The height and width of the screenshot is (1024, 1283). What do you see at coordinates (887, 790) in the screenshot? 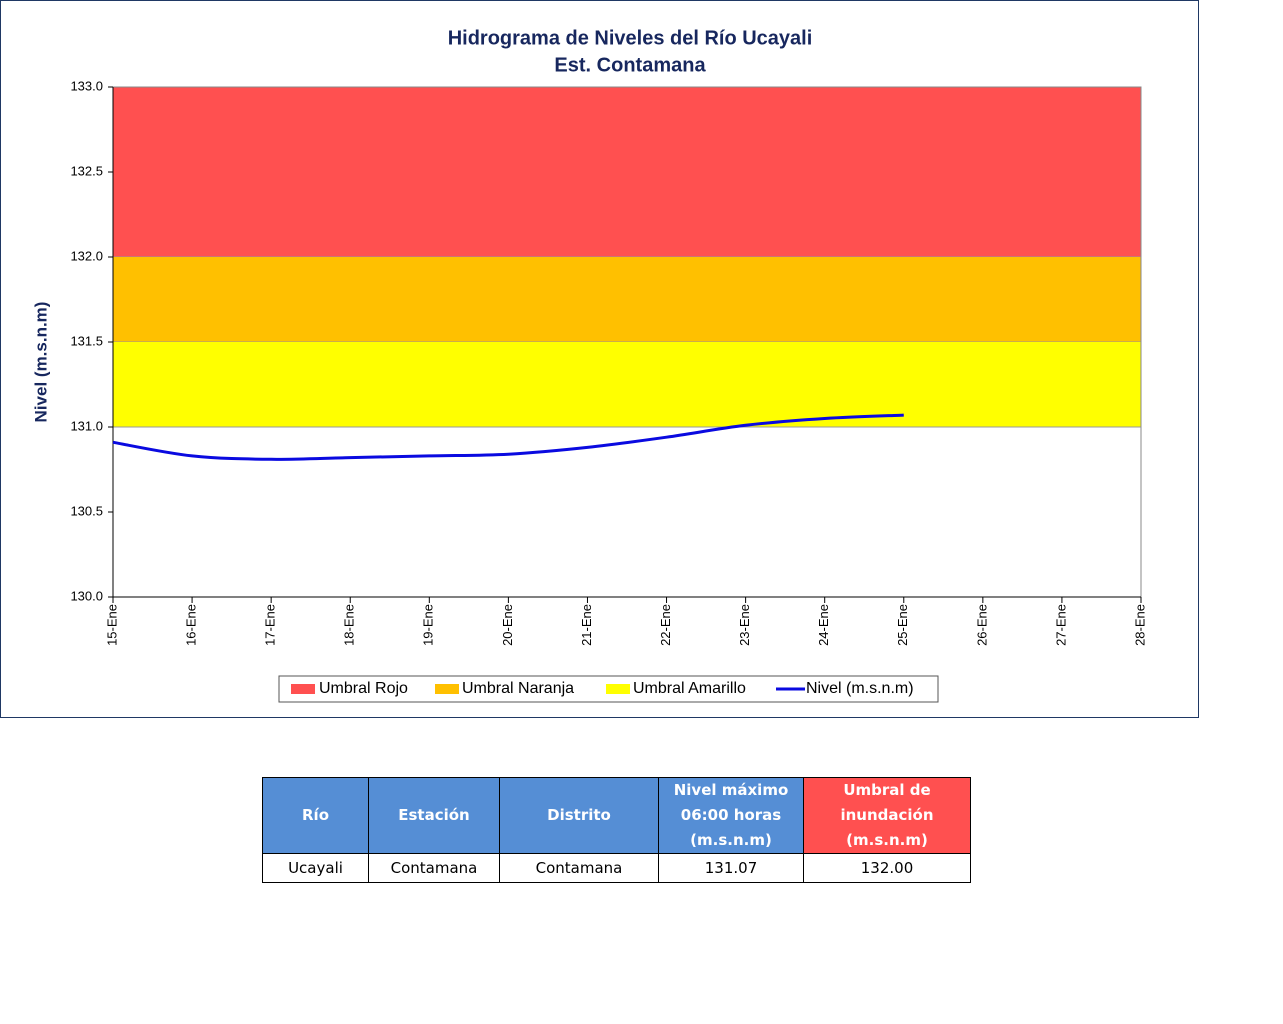
I see `header-line: Umbral de` at bounding box center [887, 790].